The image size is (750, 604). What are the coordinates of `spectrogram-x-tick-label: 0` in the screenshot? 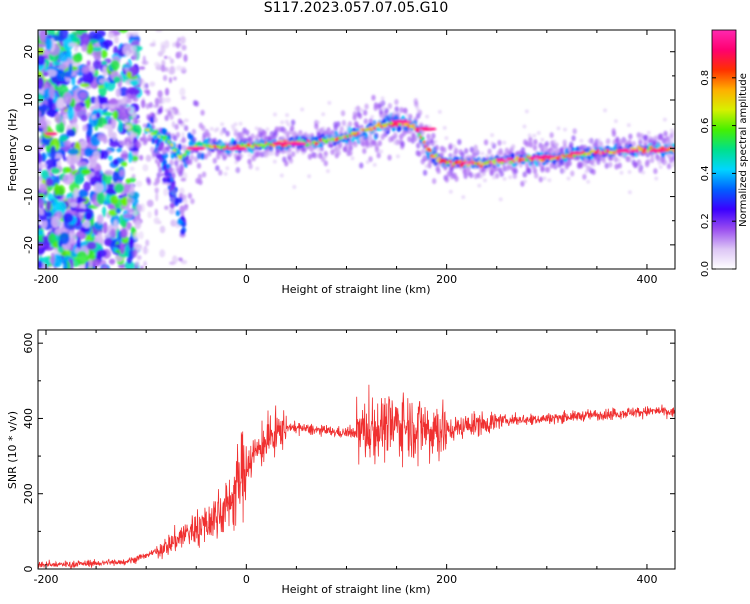 It's located at (246, 279).